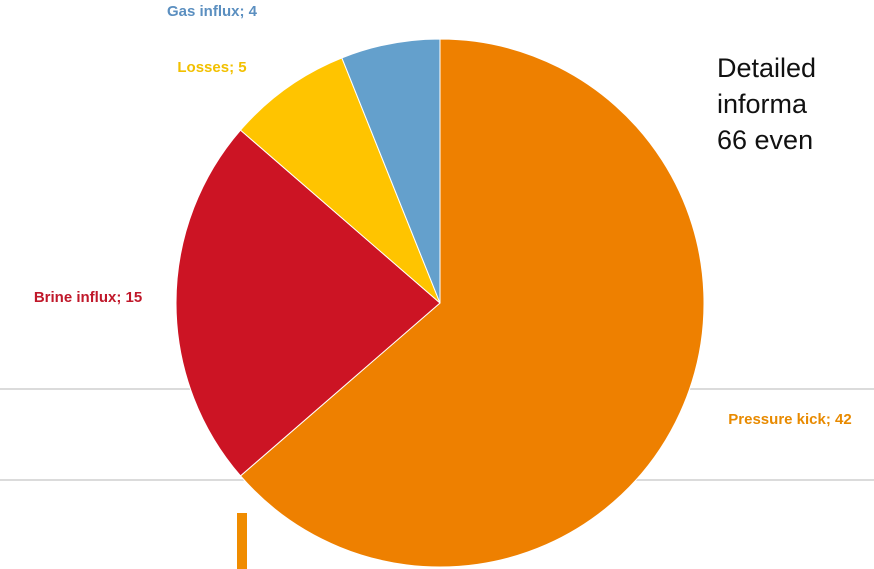 This screenshot has width=874, height=569. Describe the element at coordinates (765, 140) in the screenshot. I see `note-line: 66 even` at that location.